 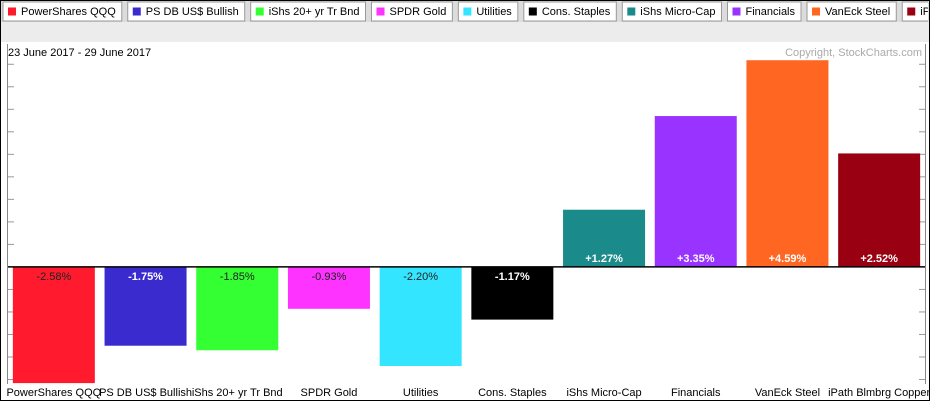 What do you see at coordinates (926, 12) in the screenshot?
I see `legend-label: iPath Blmbrg Copper` at bounding box center [926, 12].